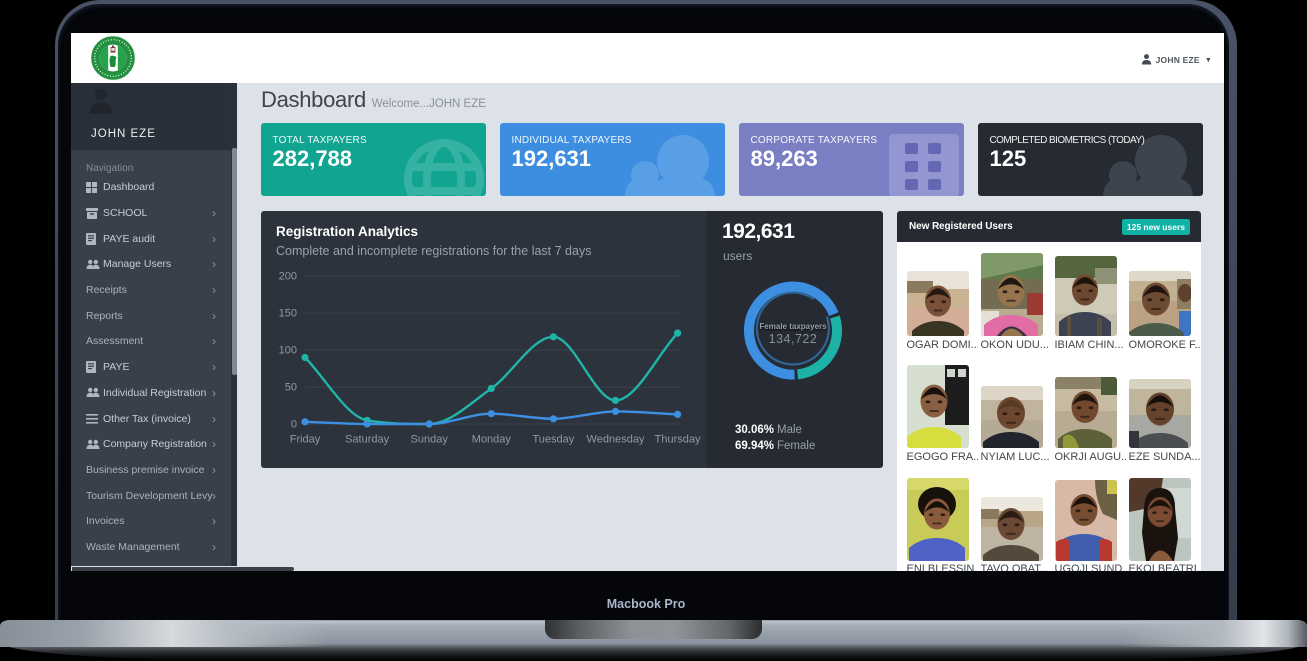 The image size is (1307, 661). I want to click on svg-text: Saturday, so click(367, 440).